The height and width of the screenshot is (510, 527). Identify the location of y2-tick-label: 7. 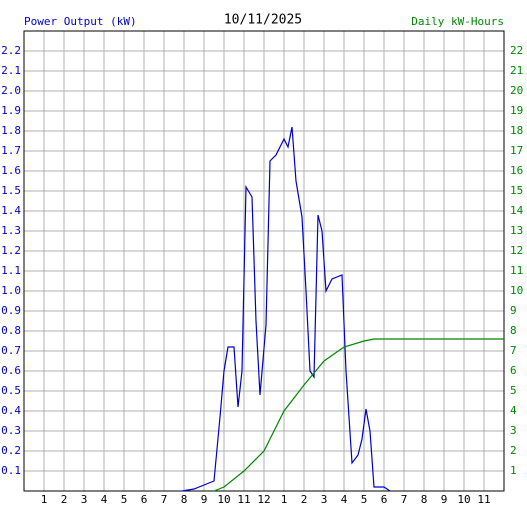
(513, 350).